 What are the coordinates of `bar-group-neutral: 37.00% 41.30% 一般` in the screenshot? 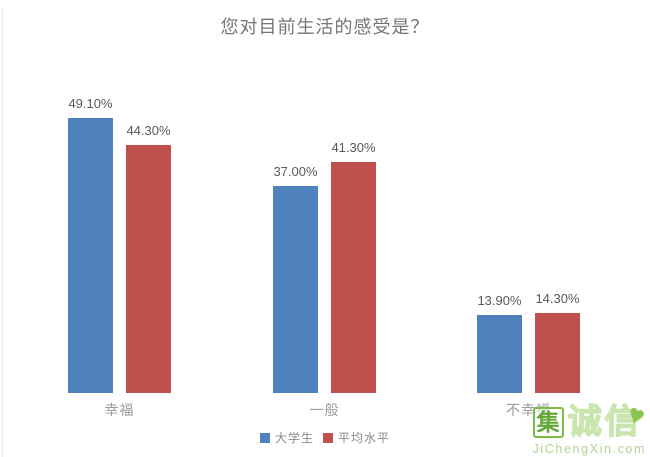 It's located at (324, 239).